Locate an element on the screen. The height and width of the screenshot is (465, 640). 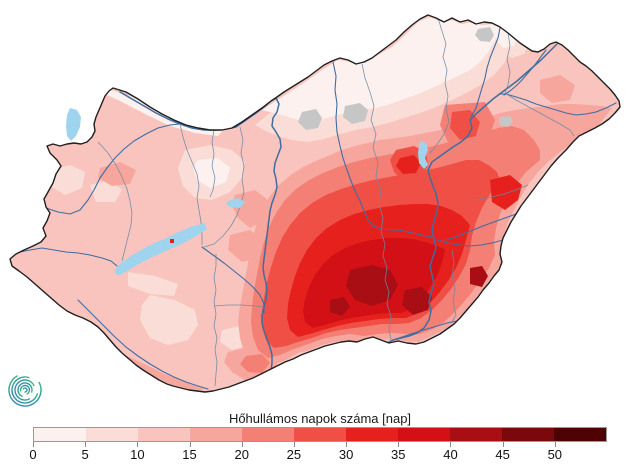
legend-tick-label: 10 is located at coordinates (137, 454).